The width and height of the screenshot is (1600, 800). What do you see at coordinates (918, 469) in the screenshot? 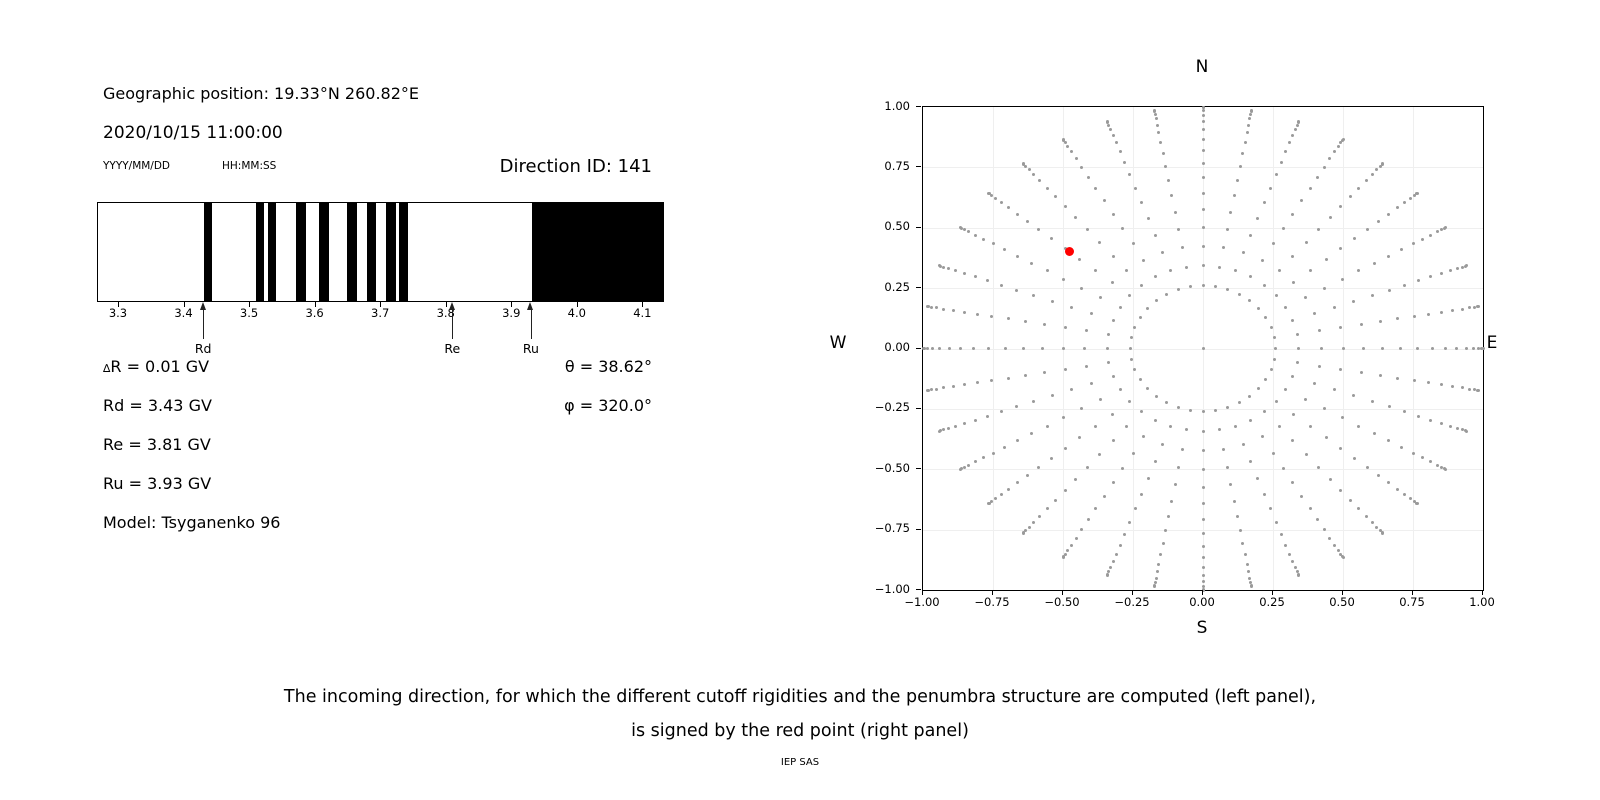
I see `y-axis-tick-mark` at bounding box center [918, 469].